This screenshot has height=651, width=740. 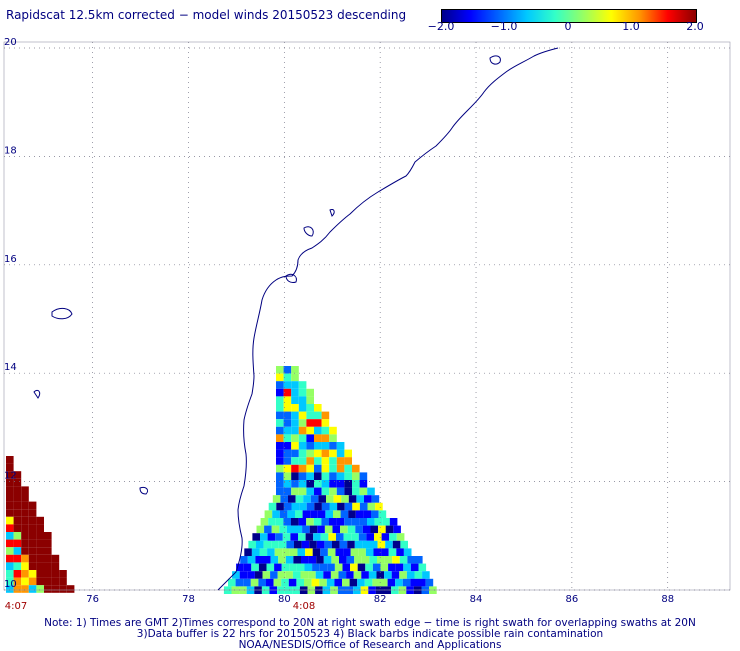 What do you see at coordinates (188, 599) in the screenshot?
I see `longitude-label: 78` at bounding box center [188, 599].